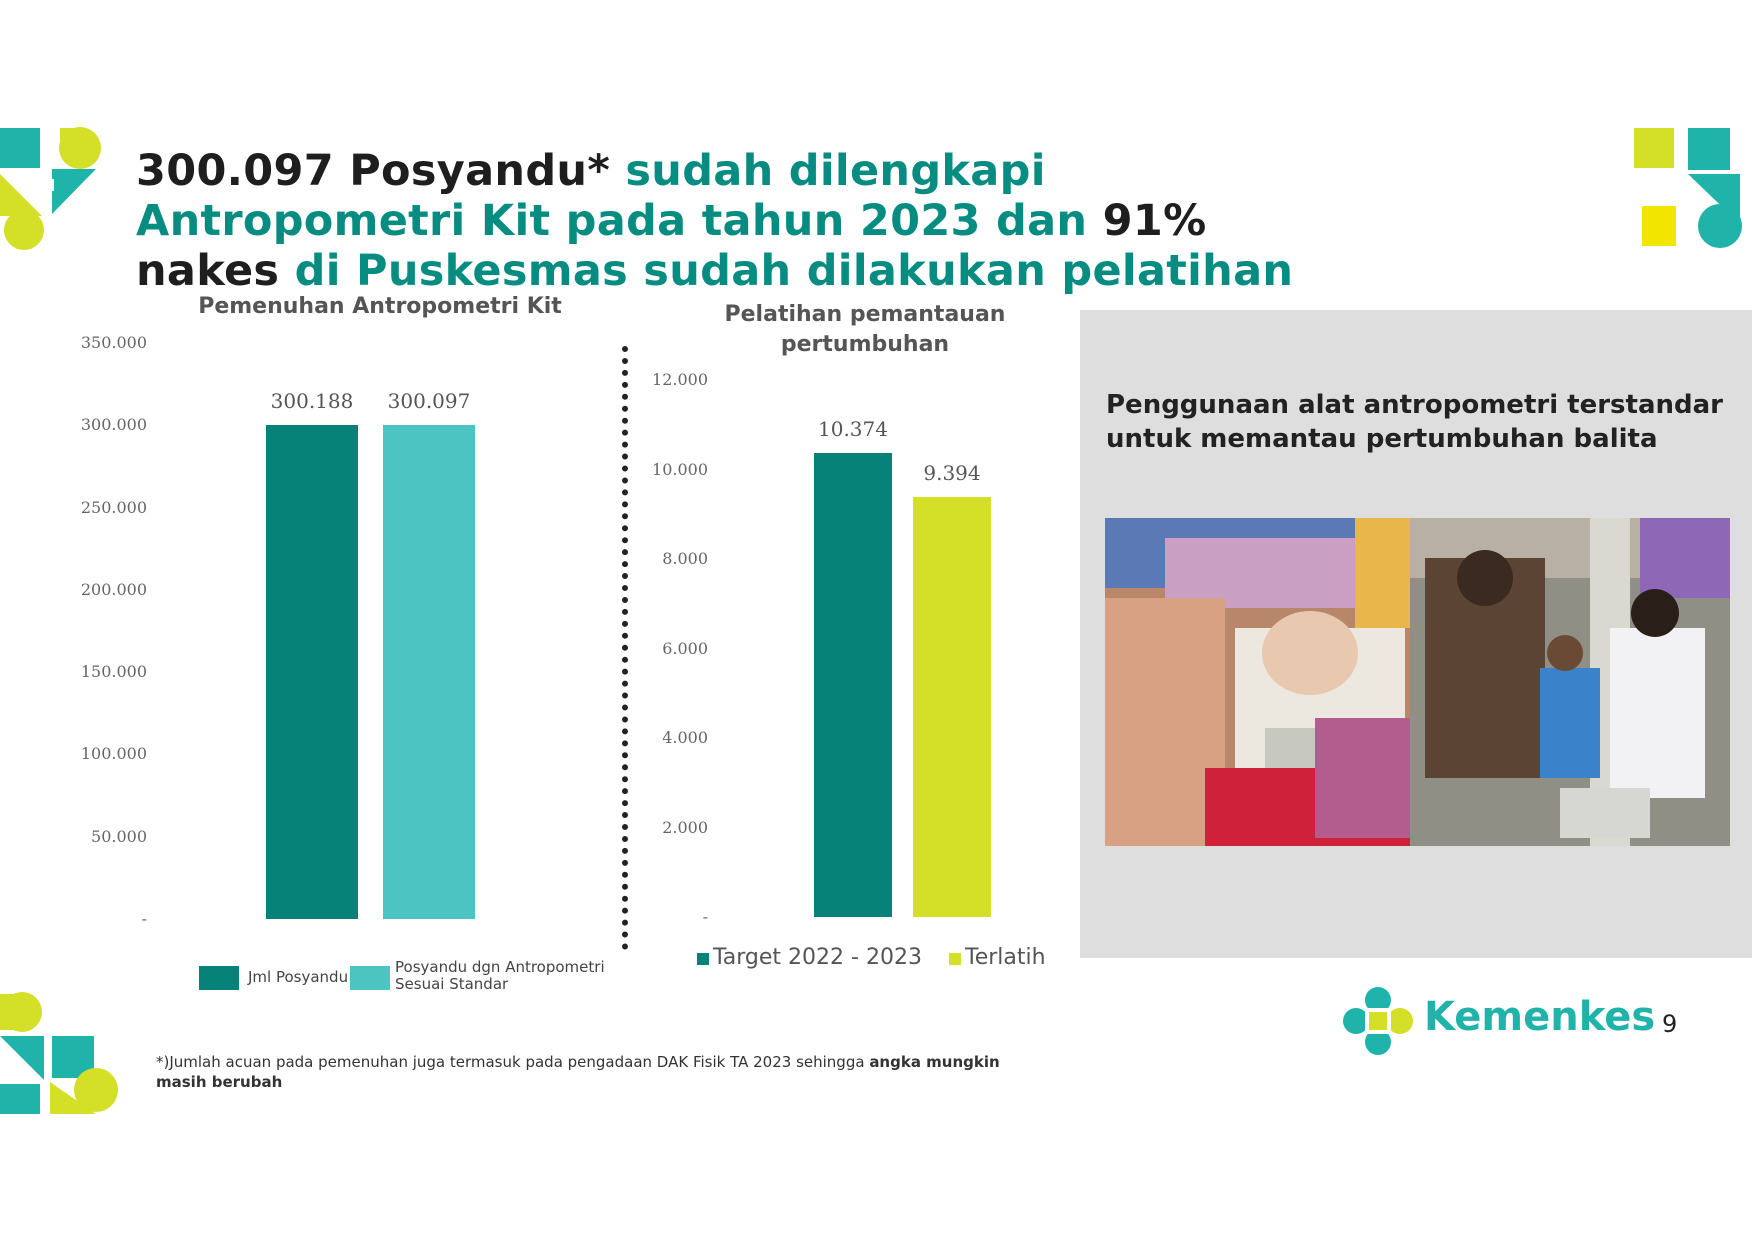  What do you see at coordinates (50, 188) in the screenshot?
I see `decor-top-left` at bounding box center [50, 188].